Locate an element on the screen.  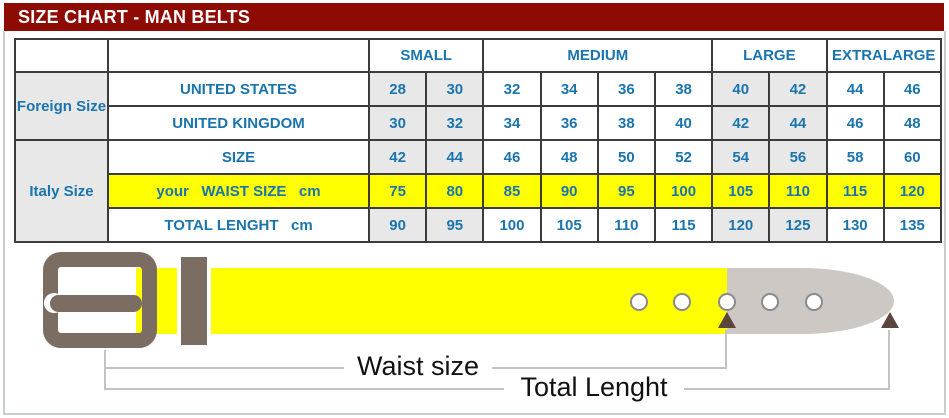
group-label-cell: Foreign Size is located at coordinates (61, 106).